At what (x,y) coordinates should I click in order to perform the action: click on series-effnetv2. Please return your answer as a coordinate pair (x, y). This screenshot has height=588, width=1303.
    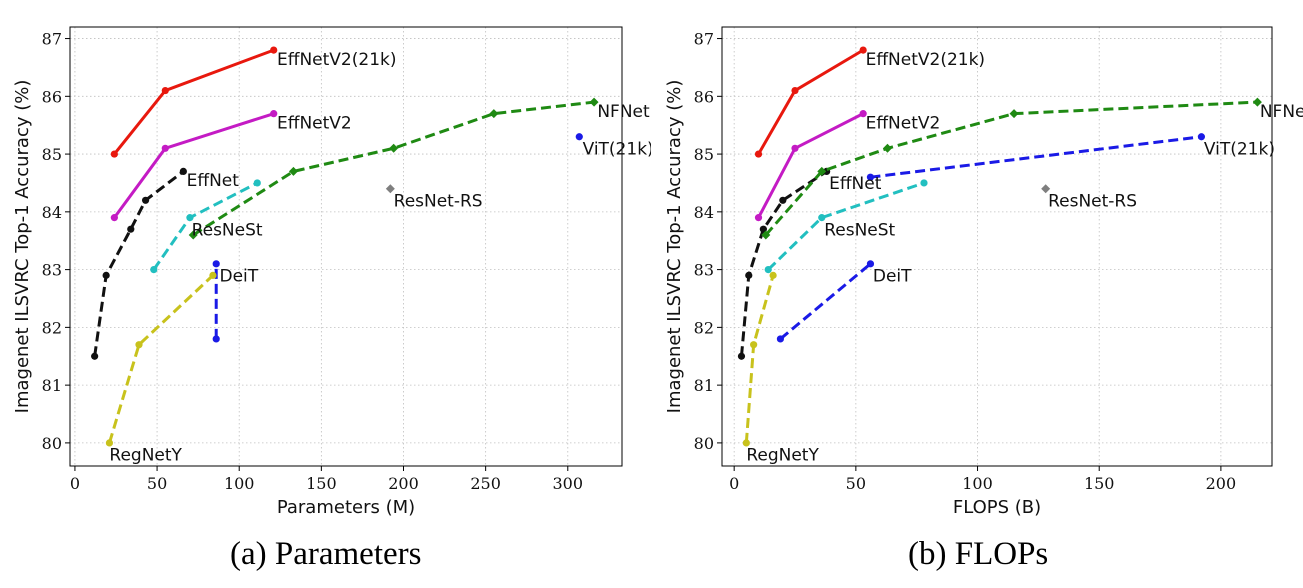
    Looking at the image, I should click on (810, 166).